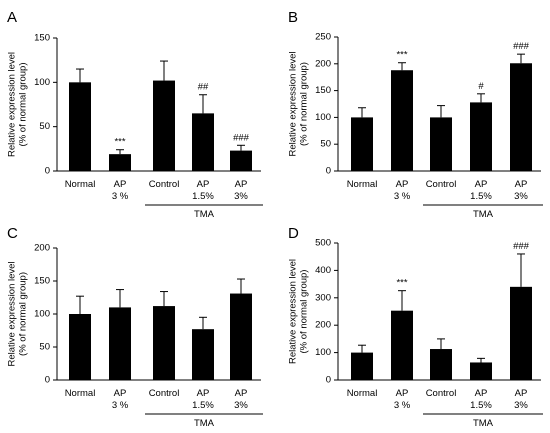  Describe the element at coordinates (328, 171) in the screenshot. I see `panel-b-y-tick-label: 0` at that location.